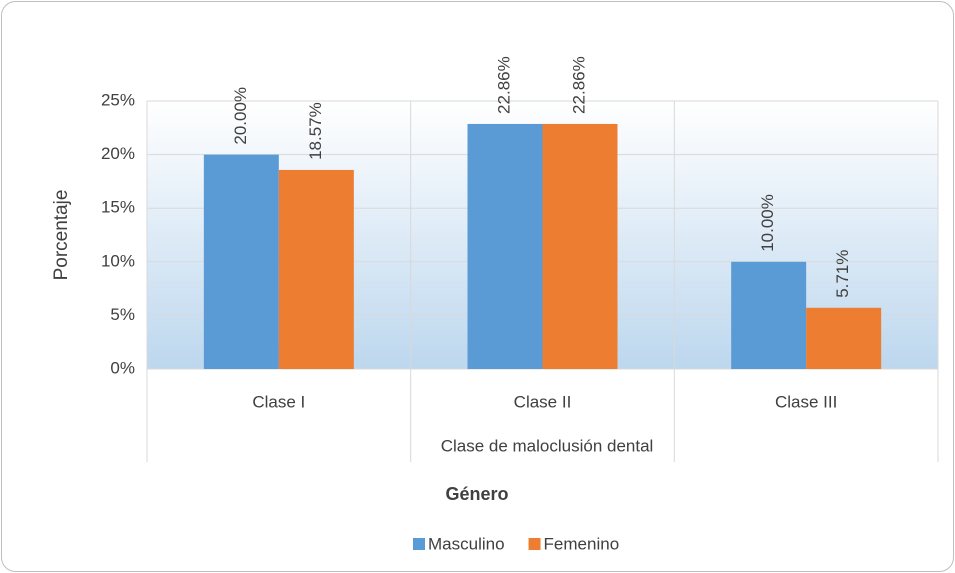  What do you see at coordinates (118, 99) in the screenshot?
I see `y-tick-label: 25%` at bounding box center [118, 99].